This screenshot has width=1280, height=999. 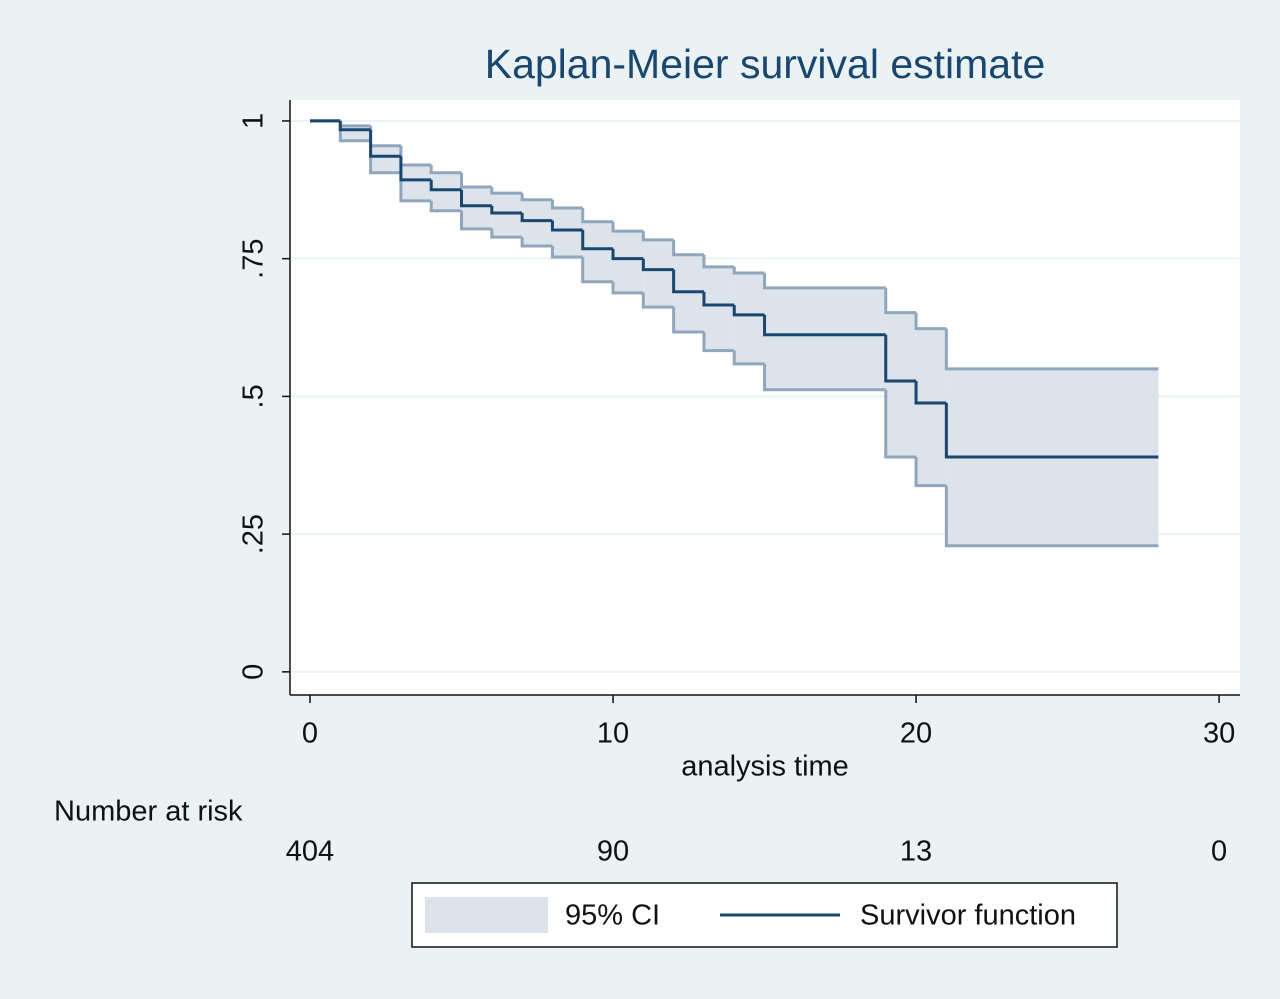 What do you see at coordinates (968, 916) in the screenshot?
I see `legend-label: Survivor function` at bounding box center [968, 916].